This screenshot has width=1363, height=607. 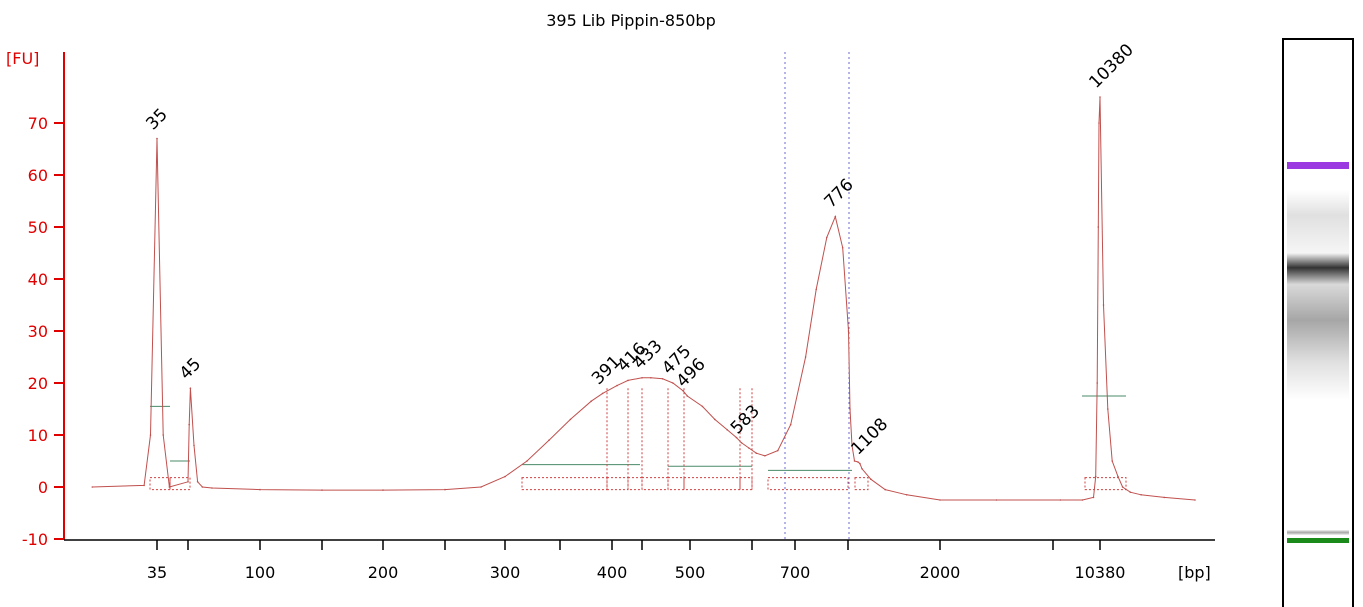 I want to click on y-tick-label: 60, so click(x=38, y=175).